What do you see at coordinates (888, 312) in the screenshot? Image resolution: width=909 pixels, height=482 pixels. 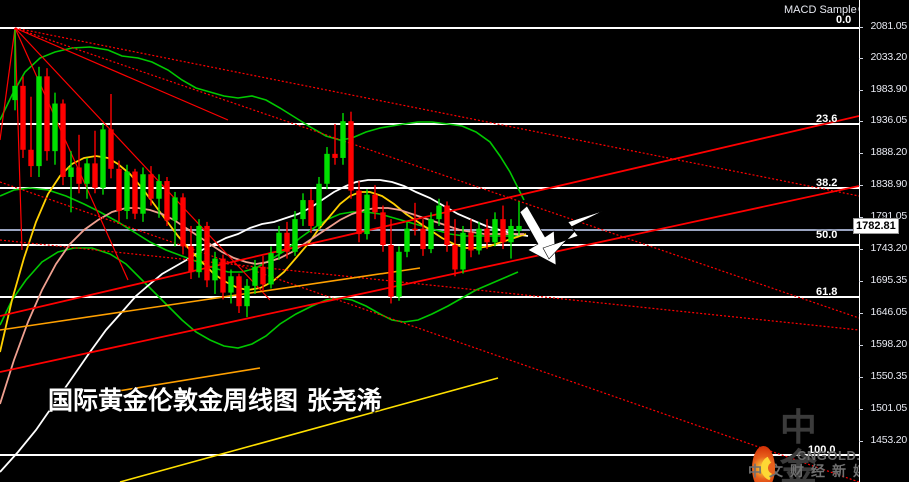 I see `axis-tick-label: 1646.05` at bounding box center [888, 312].